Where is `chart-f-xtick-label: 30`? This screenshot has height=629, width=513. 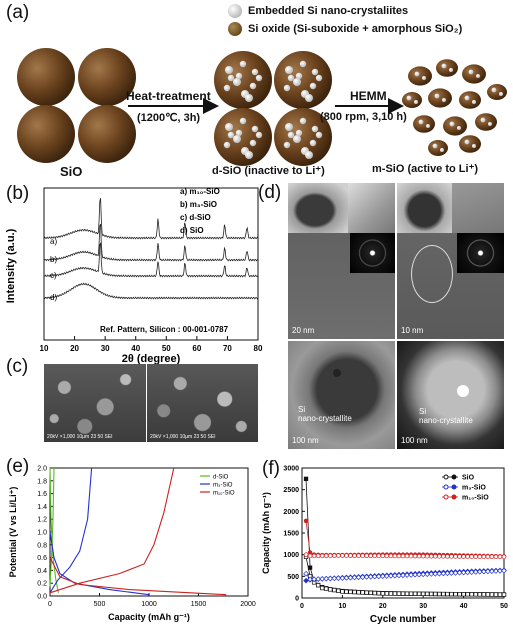 chart-f-xtick-label: 30 is located at coordinates (423, 606).